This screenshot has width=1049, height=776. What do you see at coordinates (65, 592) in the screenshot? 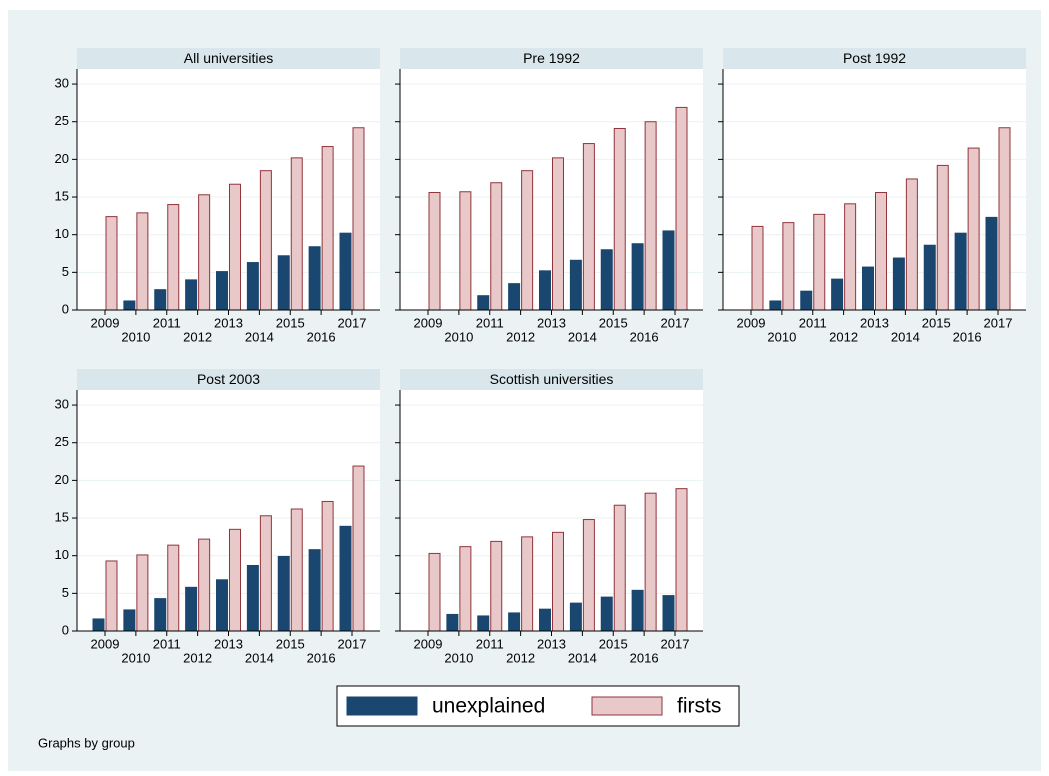
I see `y-tick-label: 5` at bounding box center [65, 592].